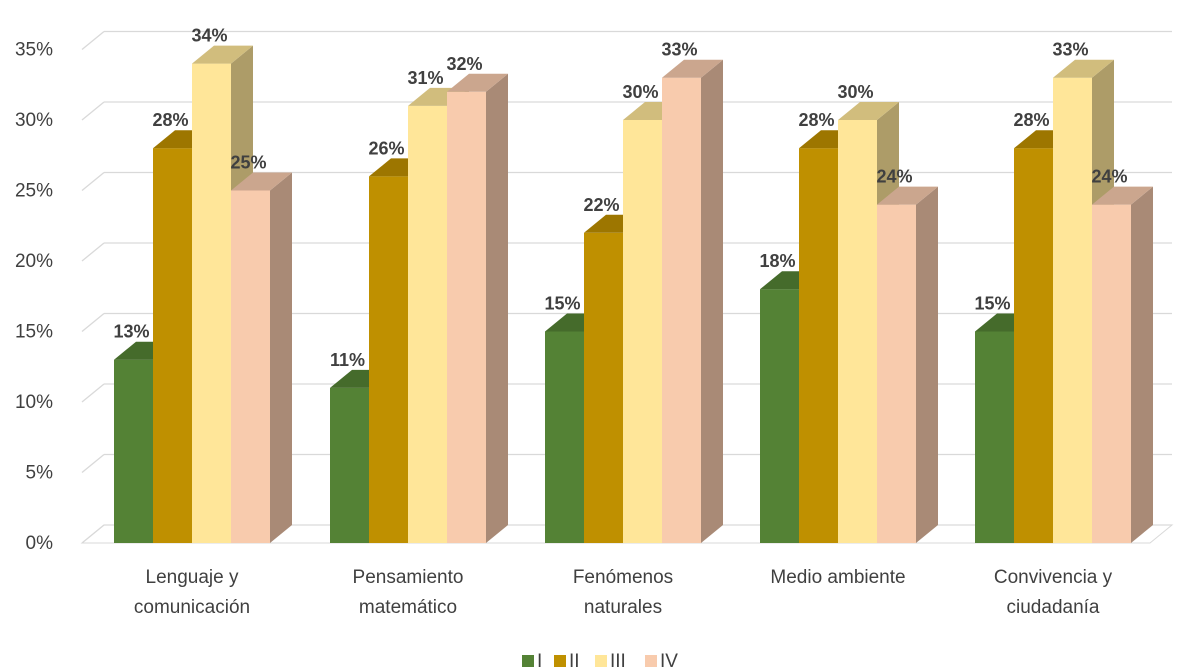 The height and width of the screenshot is (671, 1182). I want to click on y-tick-label: 30%, so click(34, 120).